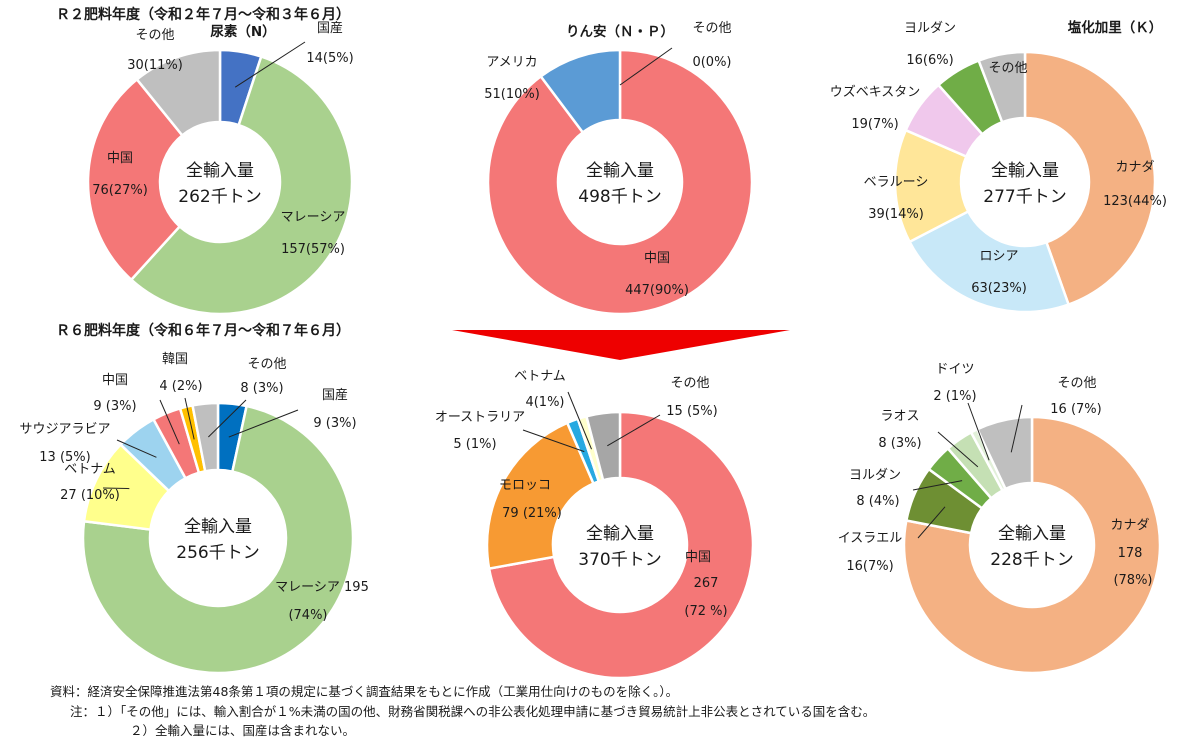 The height and width of the screenshot is (743, 1200). What do you see at coordinates (335, 395) in the screenshot?
I see `slice-name-urea-r6-0: 国産` at bounding box center [335, 395].